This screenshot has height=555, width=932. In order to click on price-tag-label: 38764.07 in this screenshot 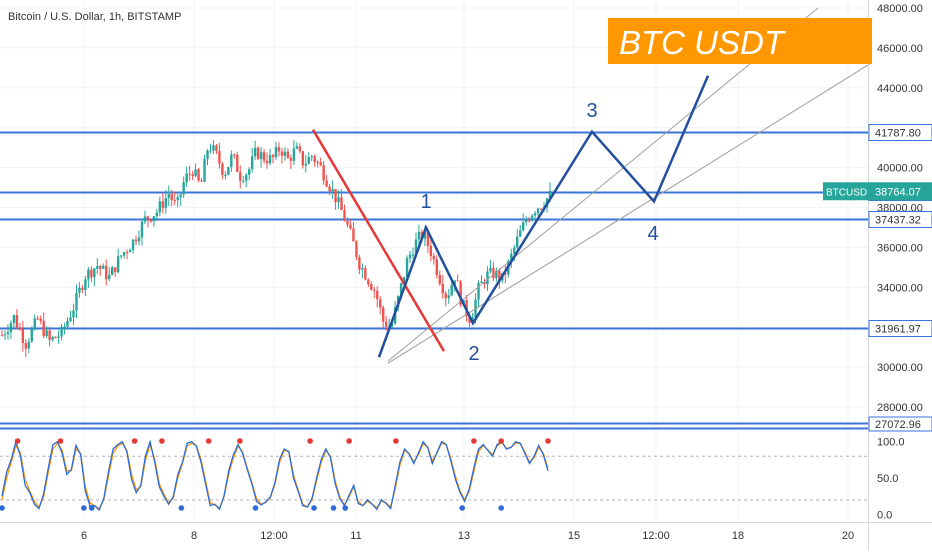, I will do `click(898, 192)`.